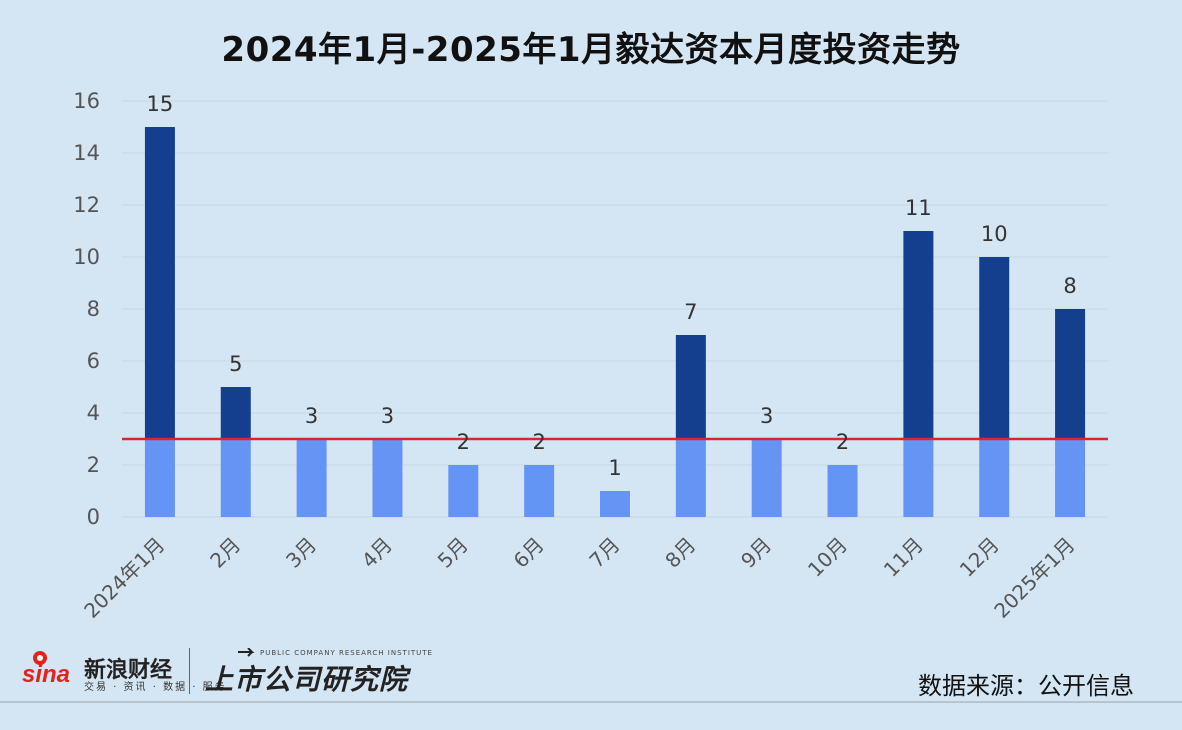 The width and height of the screenshot is (1182, 730). What do you see at coordinates (756, 553) in the screenshot?
I see `x-axis-label: 9月` at bounding box center [756, 553].